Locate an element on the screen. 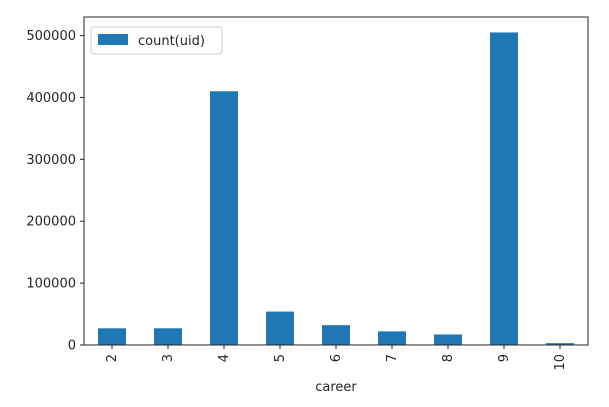 Image resolution: width=609 pixels, height=407 pixels. x-tick-label: 5 is located at coordinates (280, 358).